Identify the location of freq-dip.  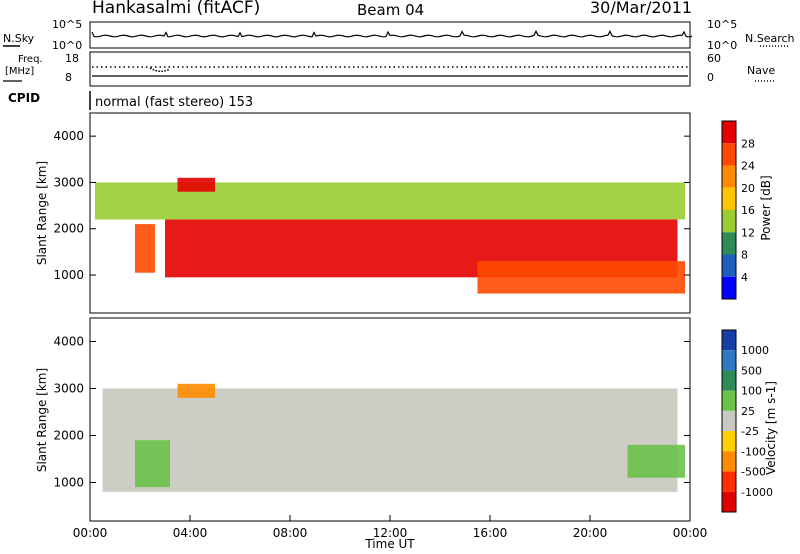
(160, 69).